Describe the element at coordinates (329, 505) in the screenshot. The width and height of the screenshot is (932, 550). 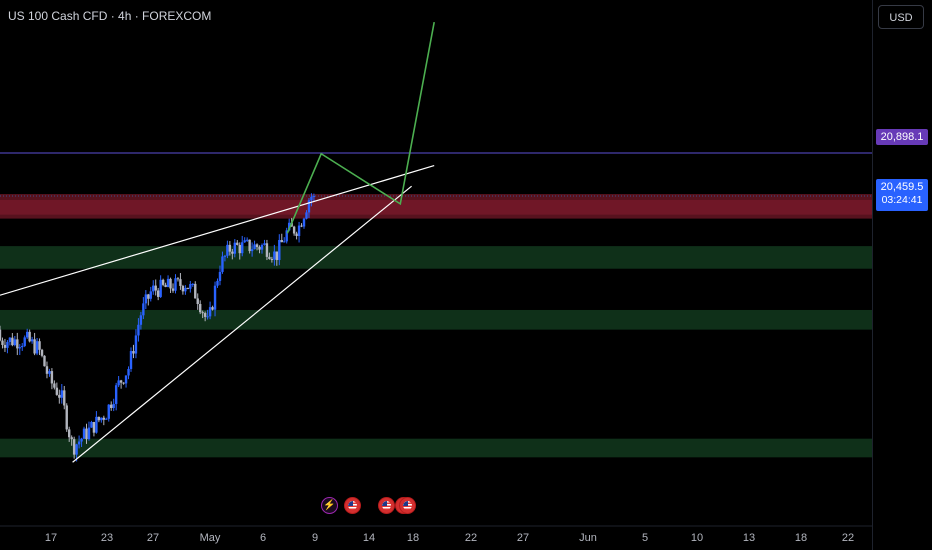
I see `lightning-icon: ⚡` at that location.